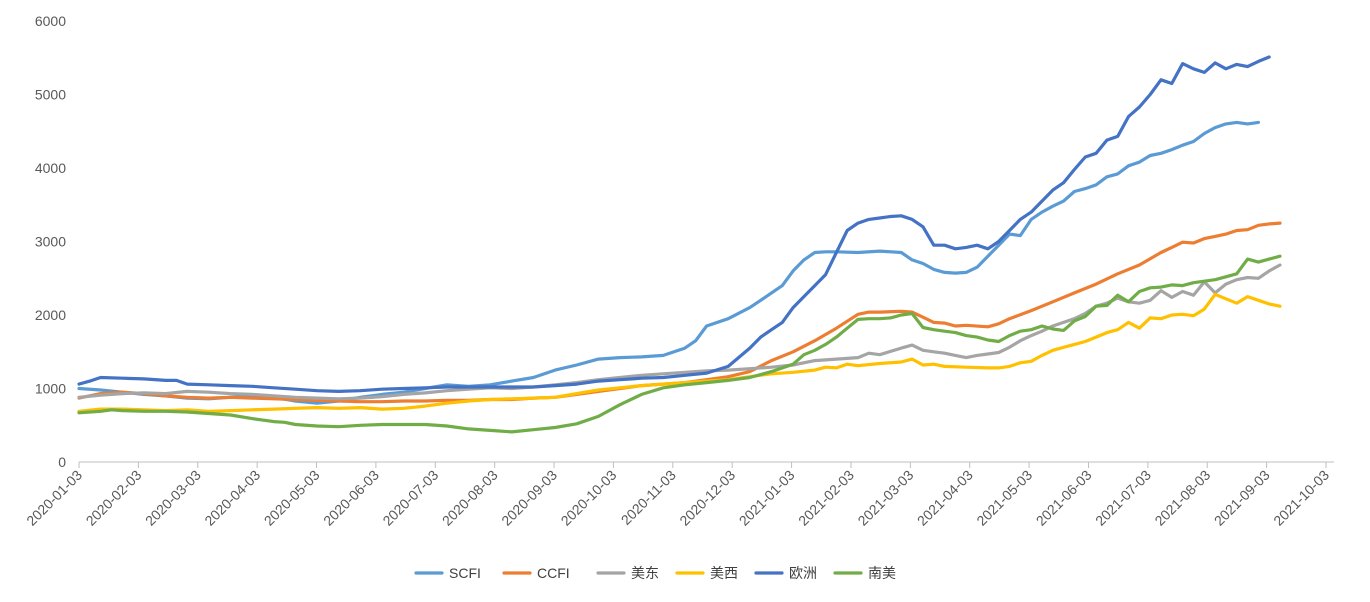 This screenshot has width=1370, height=602. What do you see at coordinates (173, 498) in the screenshot?
I see `x-tick-label: 2020-03-03` at bounding box center [173, 498].